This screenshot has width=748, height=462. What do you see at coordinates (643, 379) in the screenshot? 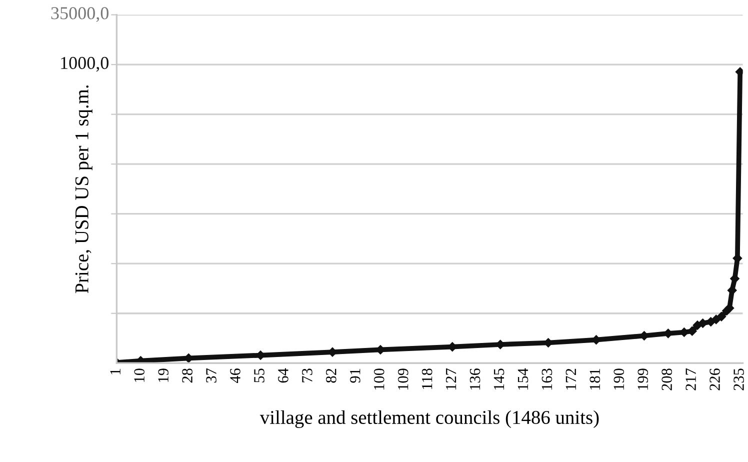
I see `x-tick-label: 199` at bounding box center [643, 379].